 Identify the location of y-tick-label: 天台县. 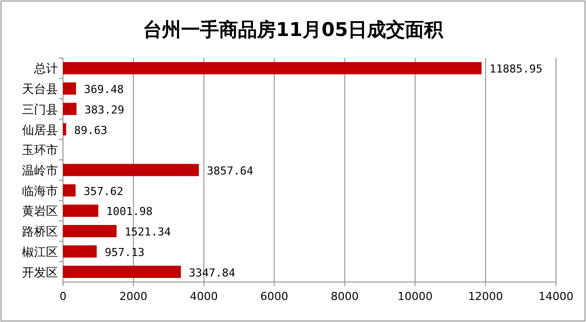
(40, 89).